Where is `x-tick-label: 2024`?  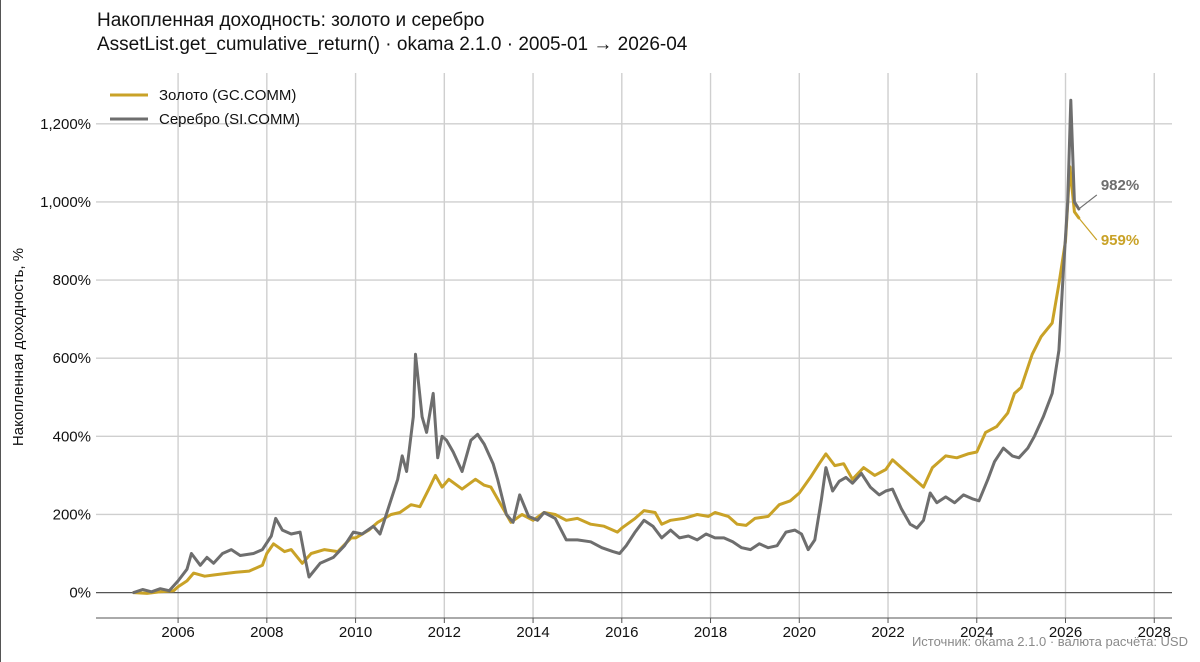
x-tick-label: 2024 is located at coordinates (976, 632).